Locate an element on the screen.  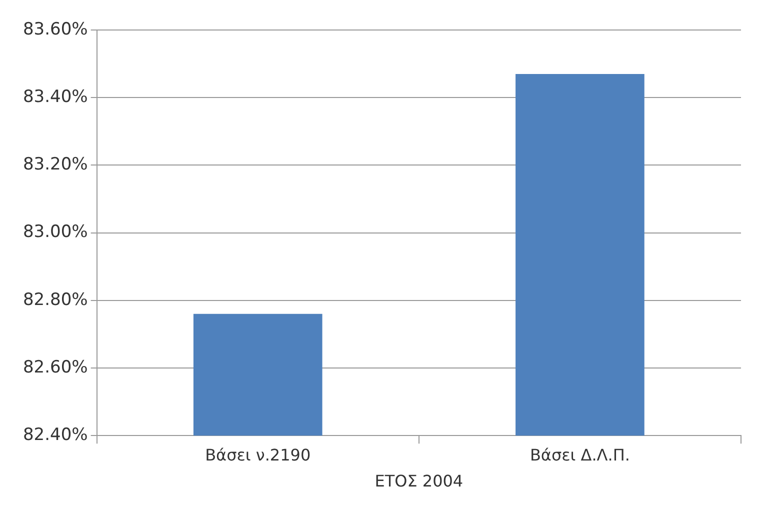
y-tick-label: 83.20% is located at coordinates (55, 164).